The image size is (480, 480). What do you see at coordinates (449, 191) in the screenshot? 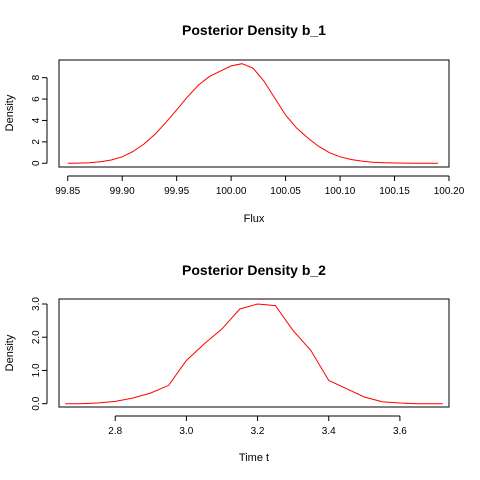
I see `x-tick-label: 100.20` at bounding box center [449, 191].